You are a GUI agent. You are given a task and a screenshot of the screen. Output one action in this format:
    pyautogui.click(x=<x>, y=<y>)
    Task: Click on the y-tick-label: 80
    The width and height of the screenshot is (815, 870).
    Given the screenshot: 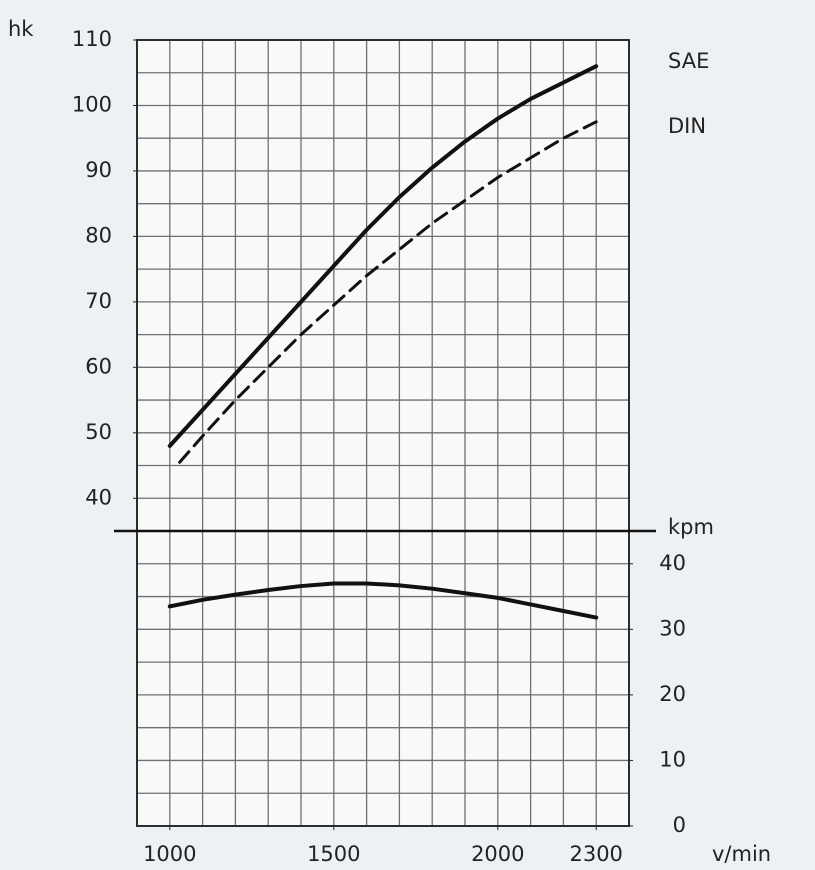 What is the action you would take?
    pyautogui.click(x=98, y=235)
    